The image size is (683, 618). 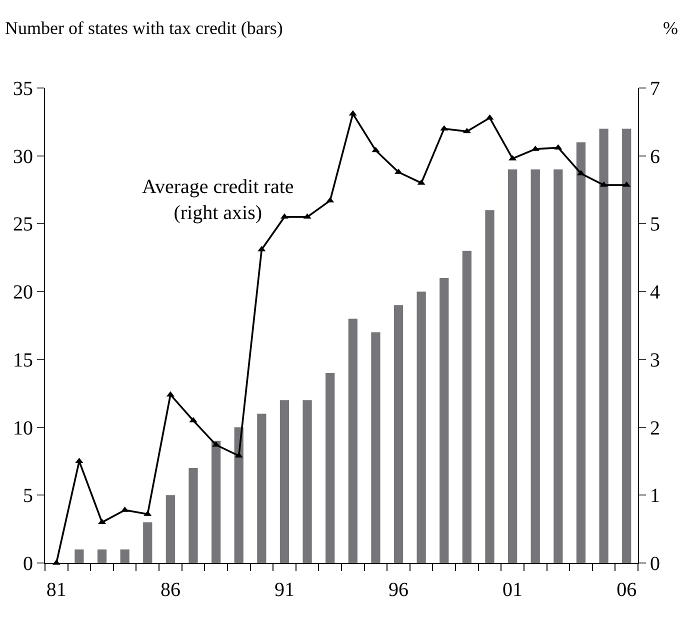 I want to click on y2-tick-label: 2, so click(x=655, y=428).